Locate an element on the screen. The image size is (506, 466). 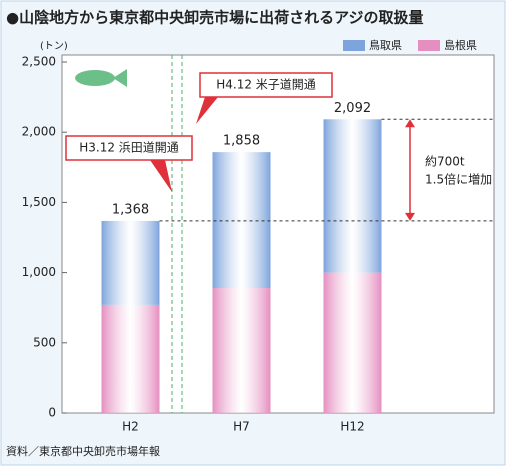
total-label: 1,368 is located at coordinates (130, 209).